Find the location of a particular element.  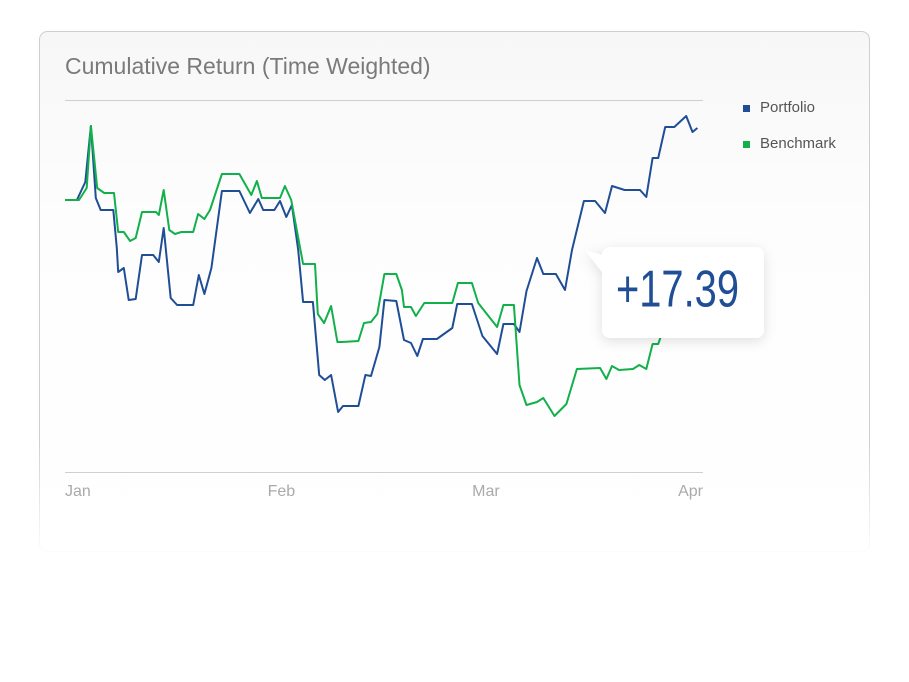

x-tick-label: Jan is located at coordinates (78, 491).